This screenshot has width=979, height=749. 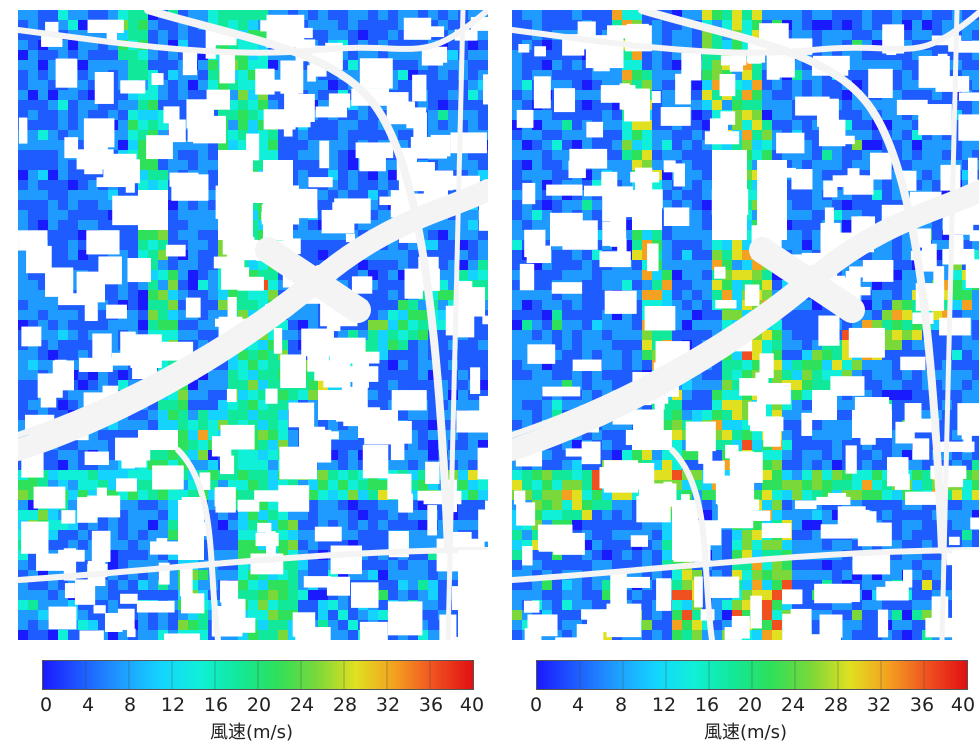 I want to click on colorbar-ticks-right: 0 4 8 12 16 20 24 28 32 36 40, so click(x=743, y=705).